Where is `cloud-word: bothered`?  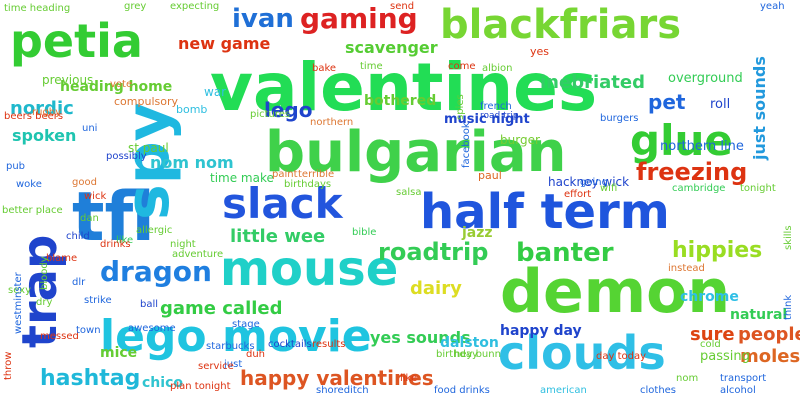 cloud-word: bothered is located at coordinates (400, 101).